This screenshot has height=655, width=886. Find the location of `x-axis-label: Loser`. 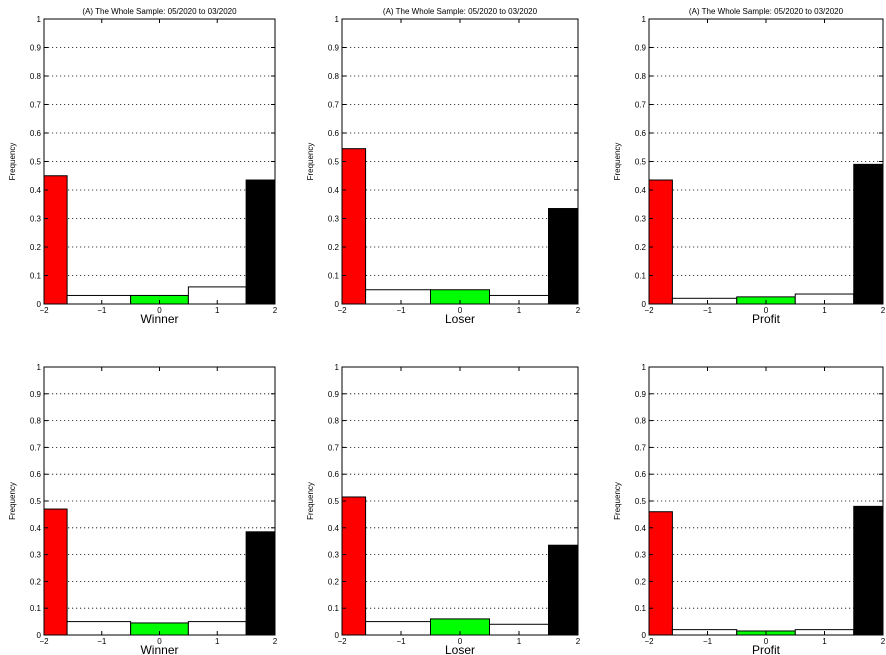

x-axis-label: Loser is located at coordinates (460, 649).